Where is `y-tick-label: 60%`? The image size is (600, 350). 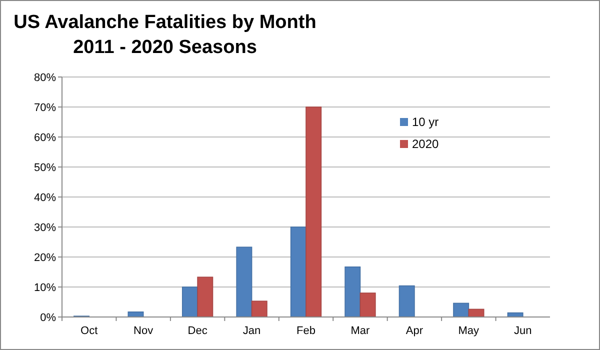
y-tick-label: 60% is located at coordinates (45, 138).